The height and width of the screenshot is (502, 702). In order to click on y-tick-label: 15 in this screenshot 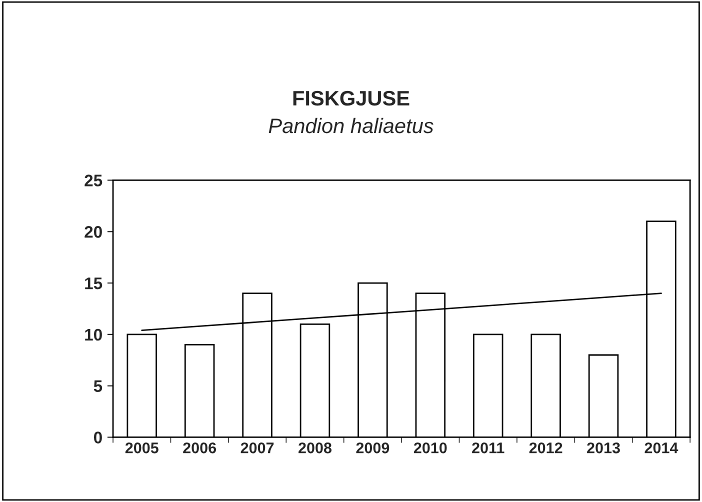, I will do `click(93, 284)`.